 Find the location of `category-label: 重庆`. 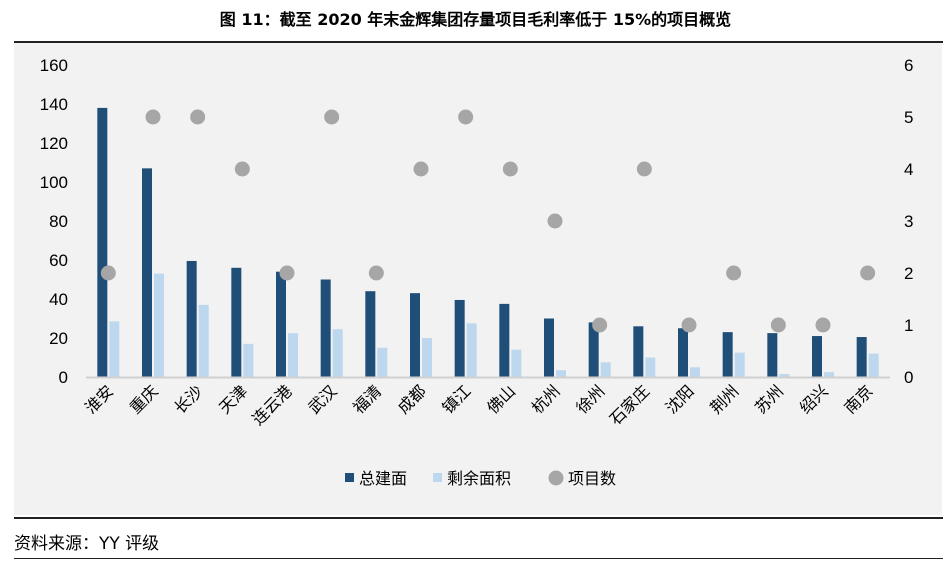

category-label: 重庆 is located at coordinates (144, 399).